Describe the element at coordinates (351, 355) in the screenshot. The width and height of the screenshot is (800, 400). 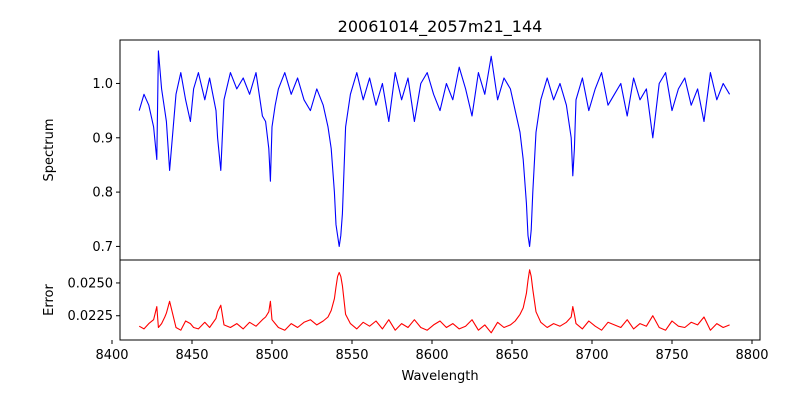
I see `x-tick-label: 8550` at that location.